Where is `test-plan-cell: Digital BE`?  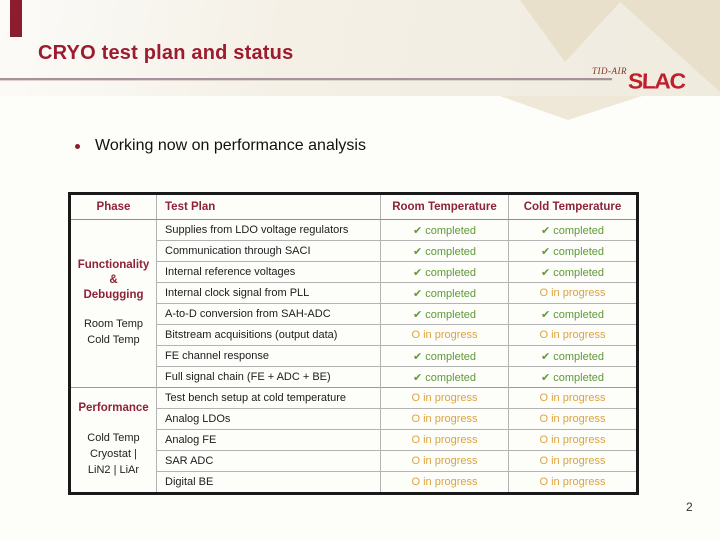 test-plan-cell: Digital BE is located at coordinates (268, 482).